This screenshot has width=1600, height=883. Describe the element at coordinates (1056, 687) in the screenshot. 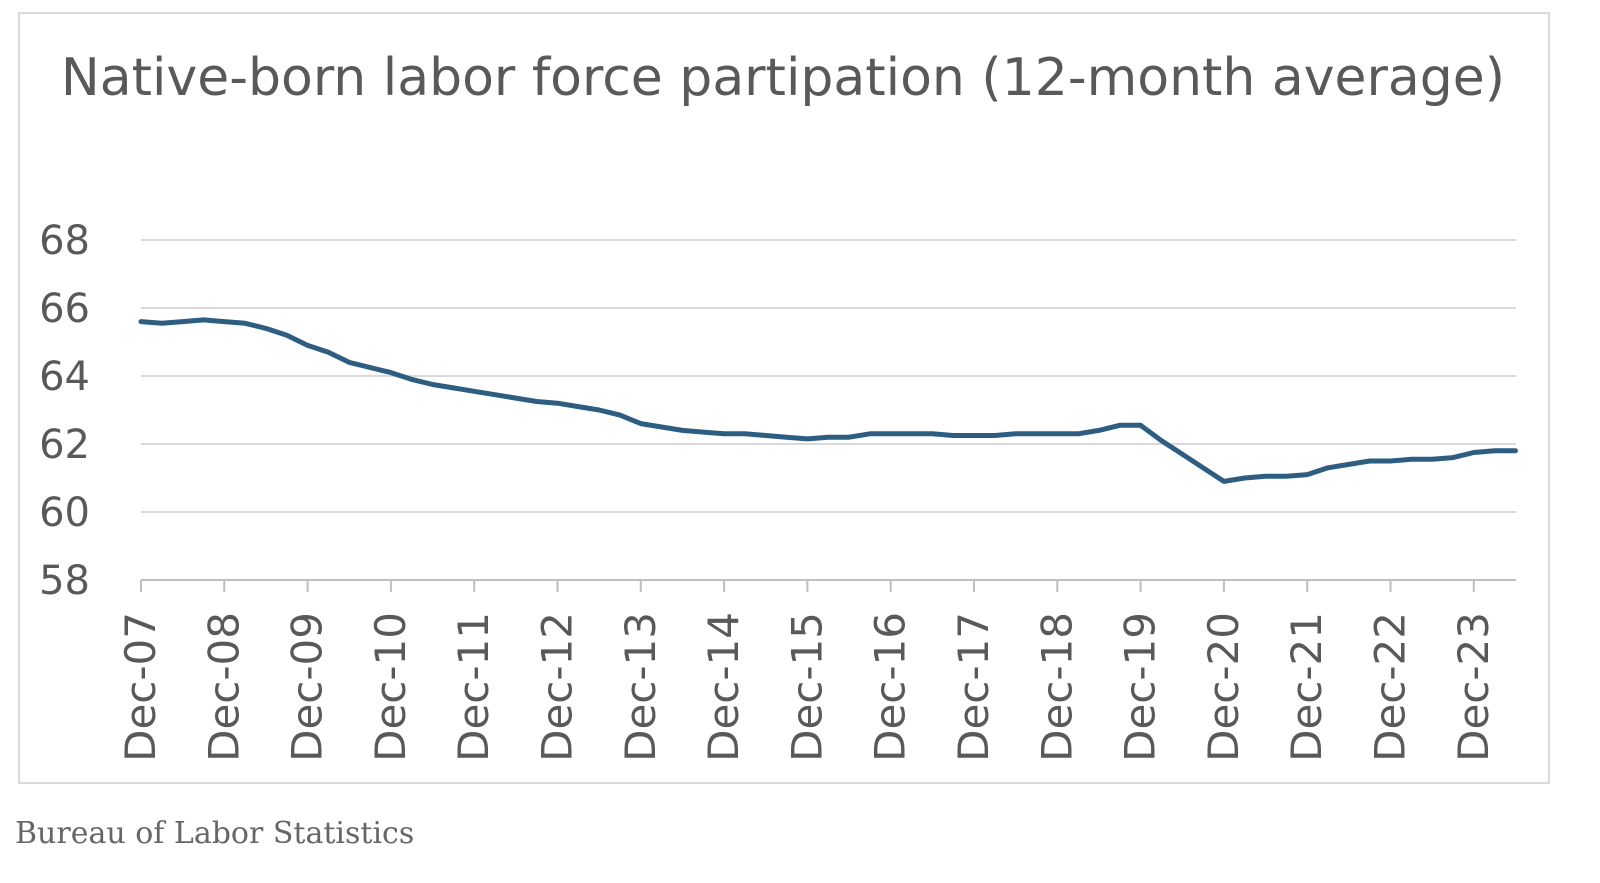

I see `x-tick-label: Dec-18` at that location.